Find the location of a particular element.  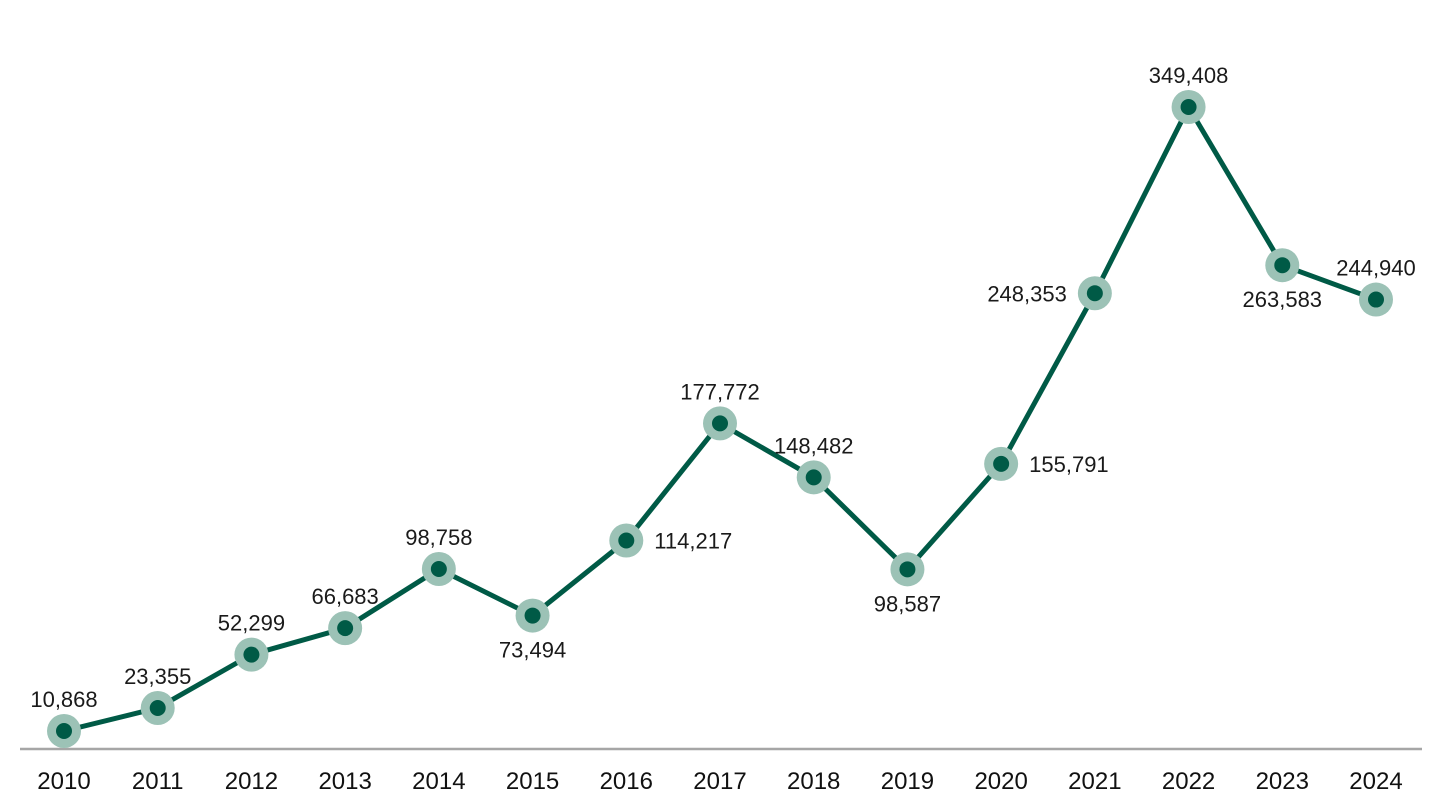

data-point-2012 is located at coordinates (251, 654).